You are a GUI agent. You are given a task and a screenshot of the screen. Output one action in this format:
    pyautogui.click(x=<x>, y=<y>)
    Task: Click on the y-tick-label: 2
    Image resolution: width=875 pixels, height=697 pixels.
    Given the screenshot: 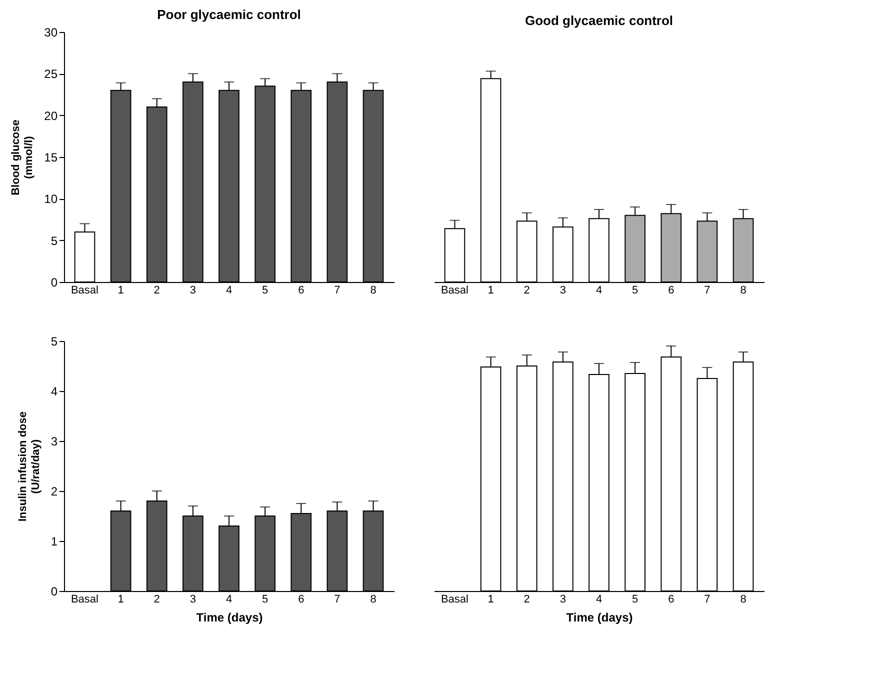 What is the action you would take?
    pyautogui.click(x=54, y=491)
    